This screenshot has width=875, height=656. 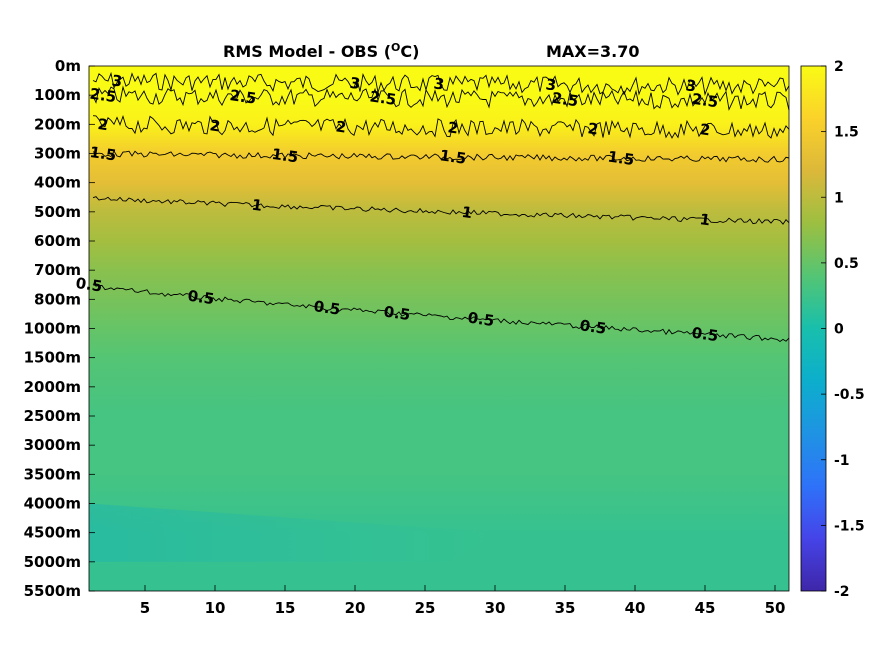 What do you see at coordinates (52, 387) in the screenshot?
I see `y-tick-label: 2000m` at bounding box center [52, 387].